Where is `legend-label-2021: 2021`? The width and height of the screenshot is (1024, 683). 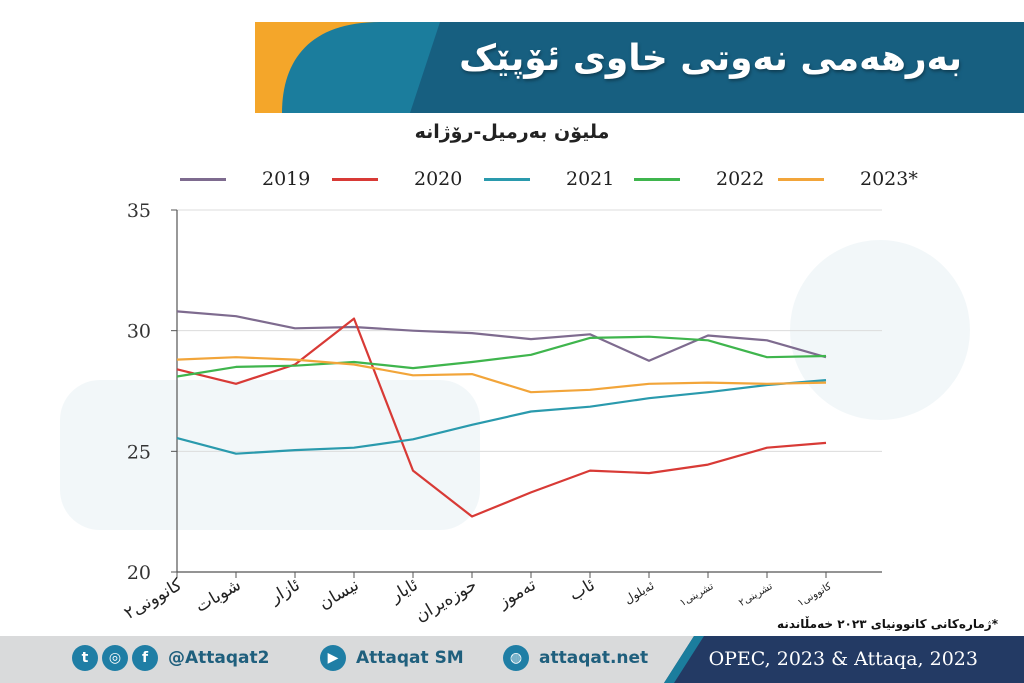
legend-label-2021: 2021 is located at coordinates (590, 179).